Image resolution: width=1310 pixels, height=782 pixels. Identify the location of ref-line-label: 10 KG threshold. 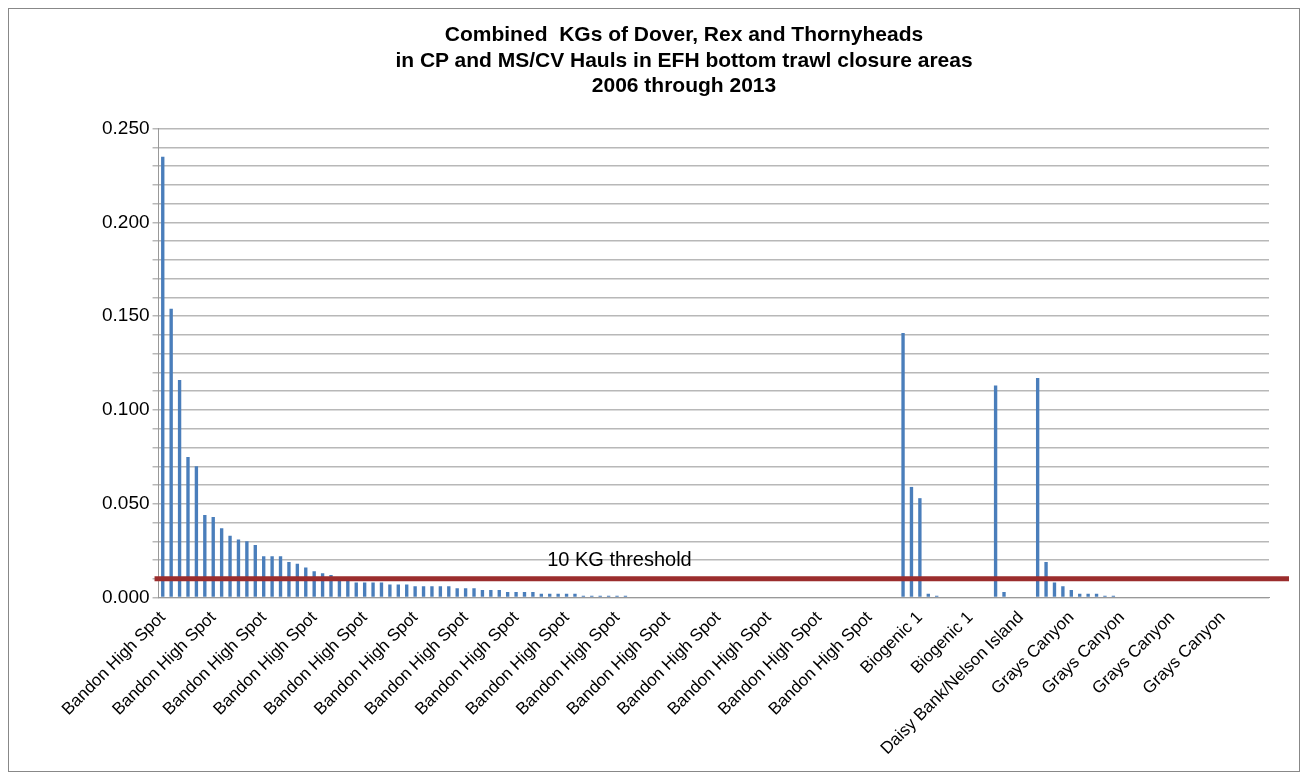
(619, 559).